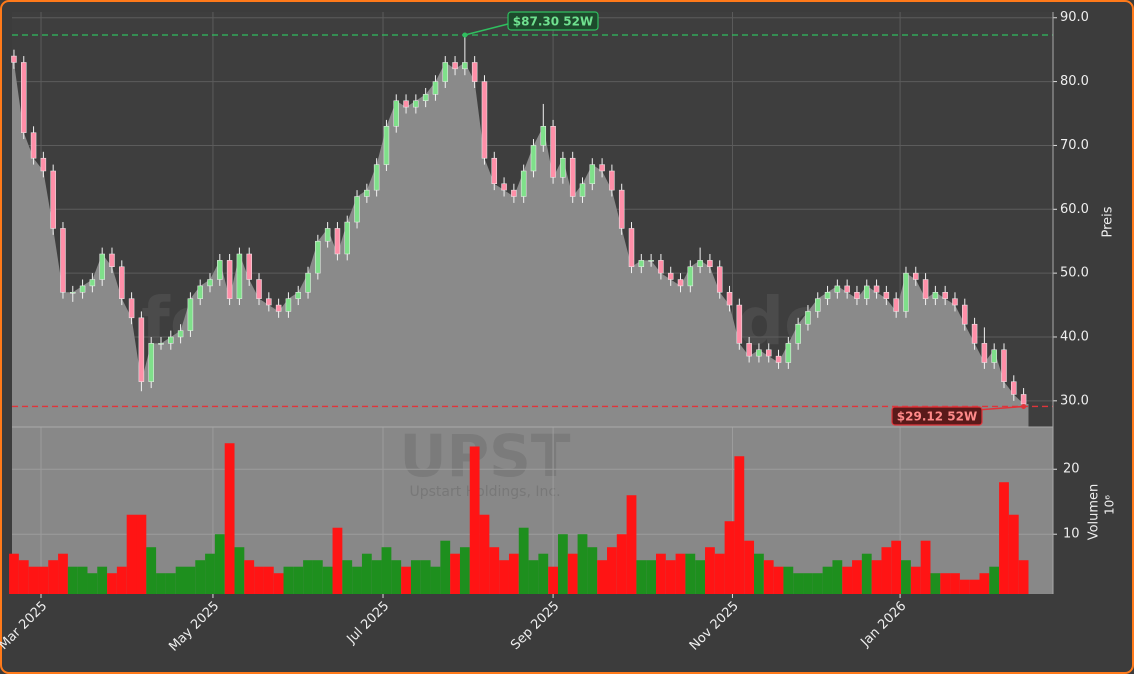 The image size is (1134, 674). What do you see at coordinates (1074, 81) in the screenshot?
I see `y-tick-label: 80.0` at bounding box center [1074, 81].